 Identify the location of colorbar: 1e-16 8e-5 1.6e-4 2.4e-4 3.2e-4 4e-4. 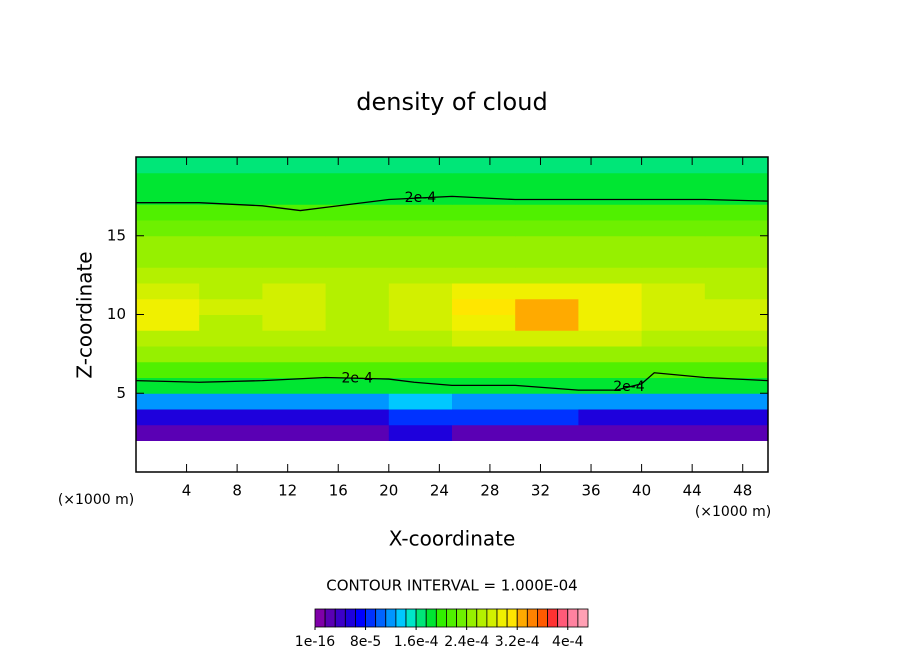
(442, 629).